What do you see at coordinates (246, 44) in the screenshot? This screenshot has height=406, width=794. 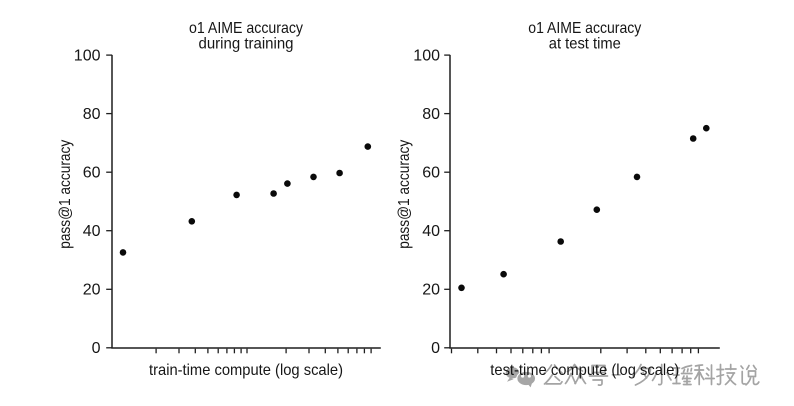 I see `svg-text: during training` at bounding box center [246, 44].